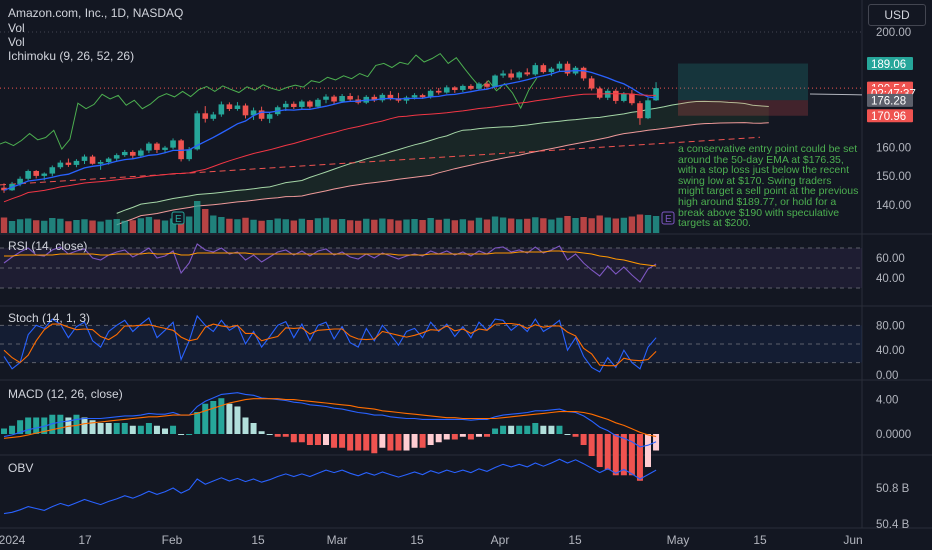 This screenshot has width=932, height=550. I want to click on price-badge, so click(890, 116).